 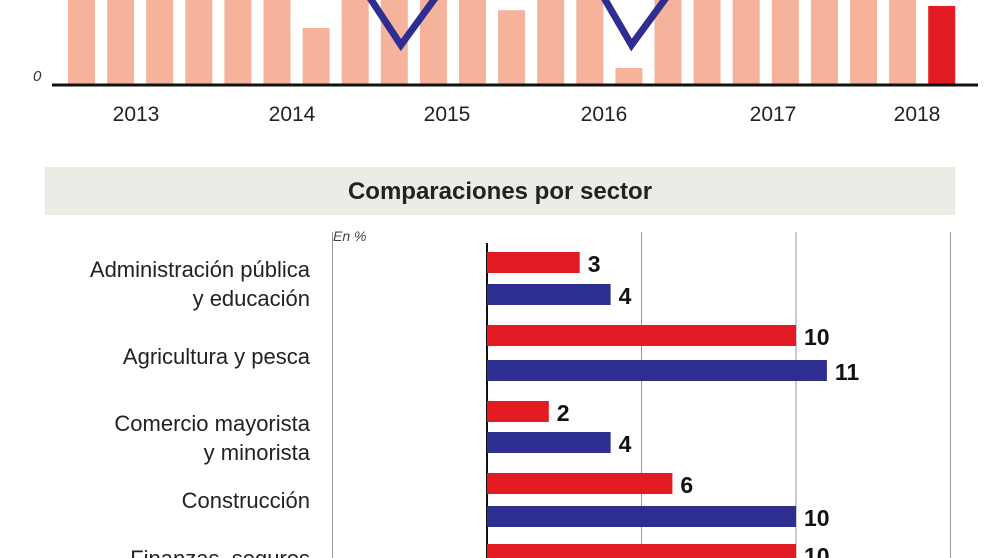 I want to click on category-label: Construcción, so click(x=246, y=500).